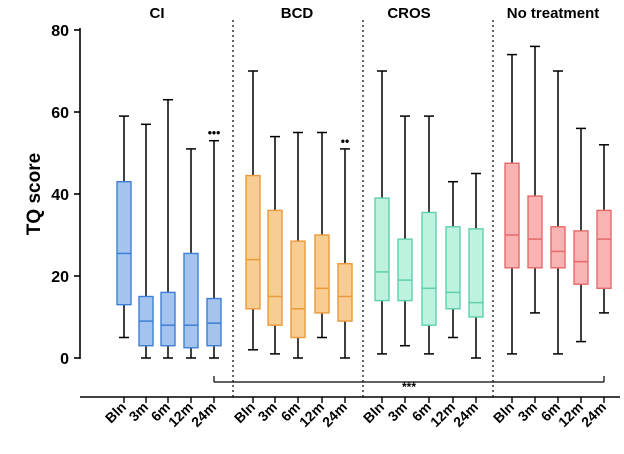 The height and width of the screenshot is (454, 624). I want to click on box-ci-24m, so click(214, 322).